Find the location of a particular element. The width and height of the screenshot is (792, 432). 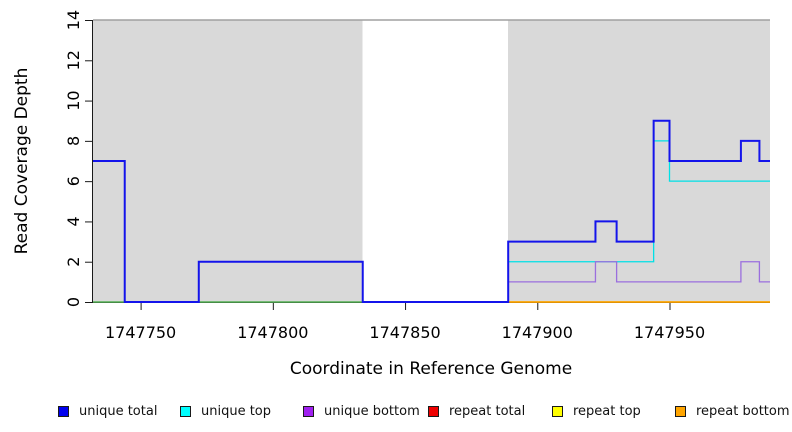

legend-item-unique-bottom: unique bottom is located at coordinates (361, 411).